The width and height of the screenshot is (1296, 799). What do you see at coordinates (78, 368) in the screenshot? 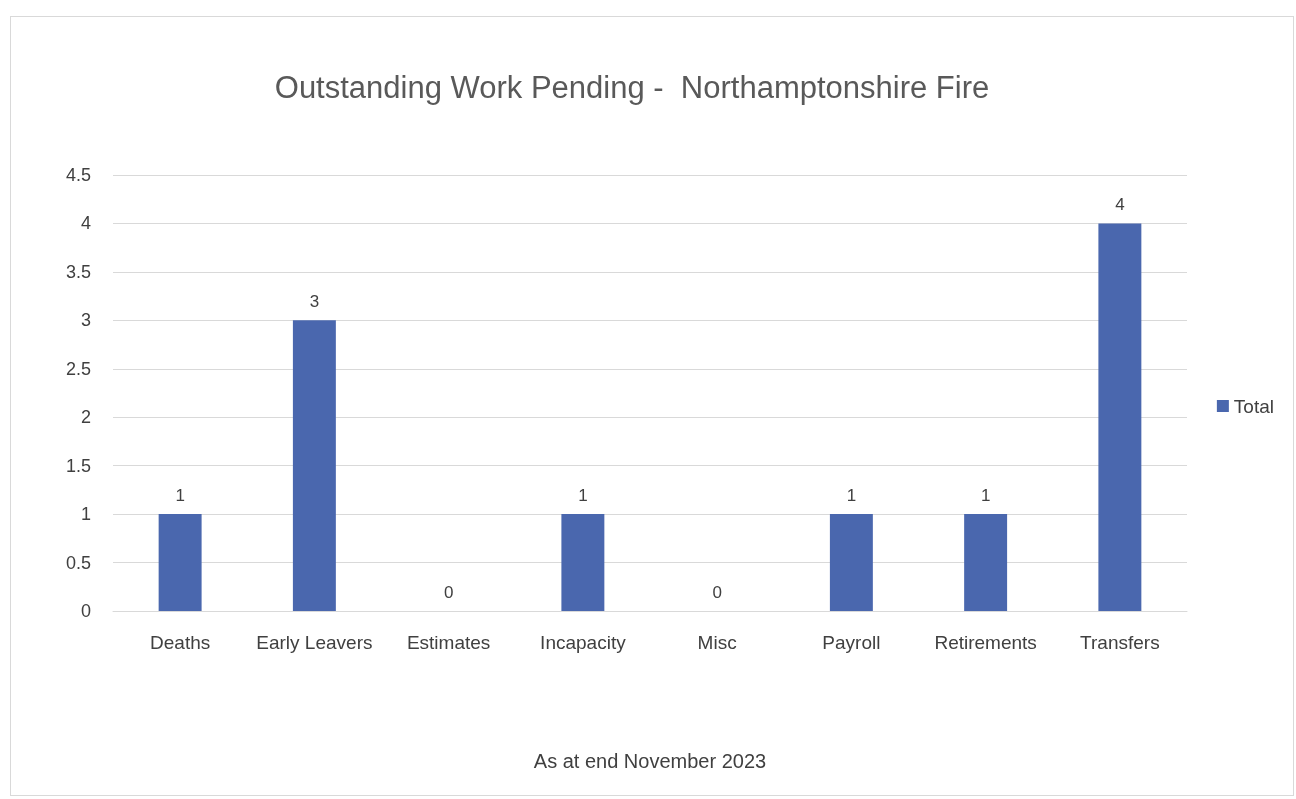
I see `y-tick-label: 2.5` at bounding box center [78, 368].